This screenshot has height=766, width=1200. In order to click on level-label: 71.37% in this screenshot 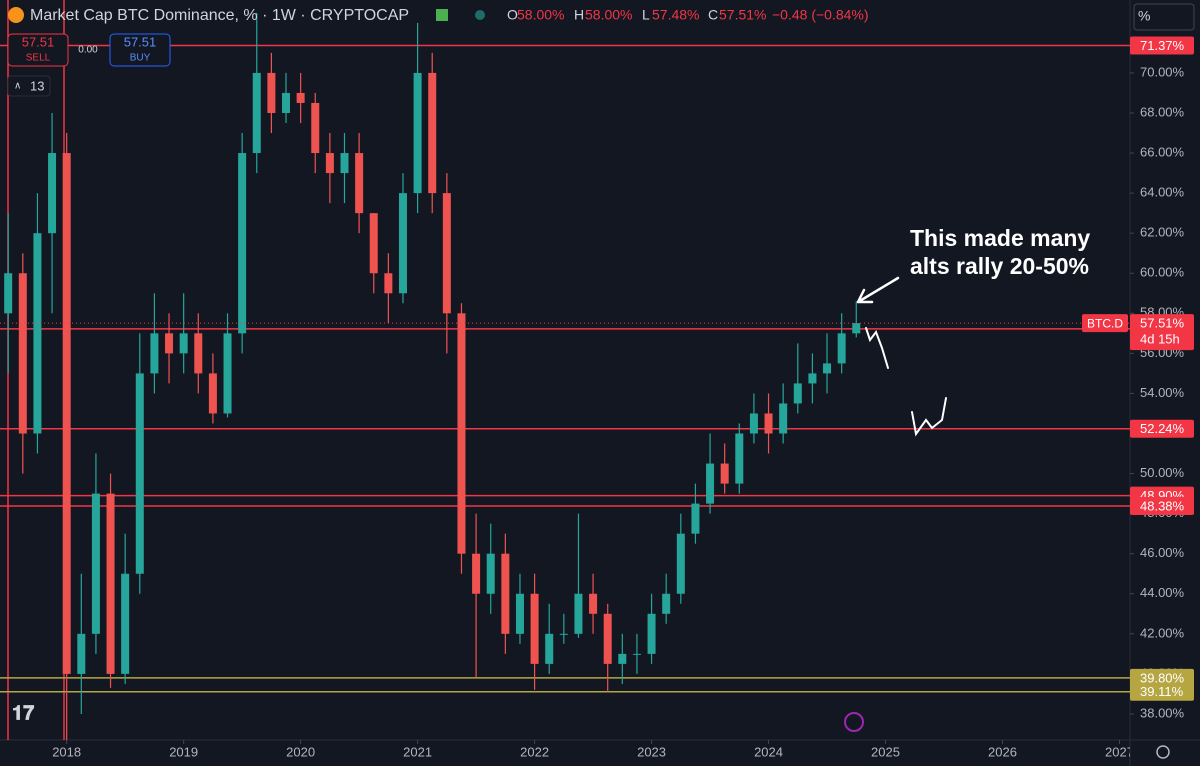, I will do `click(1162, 45)`.